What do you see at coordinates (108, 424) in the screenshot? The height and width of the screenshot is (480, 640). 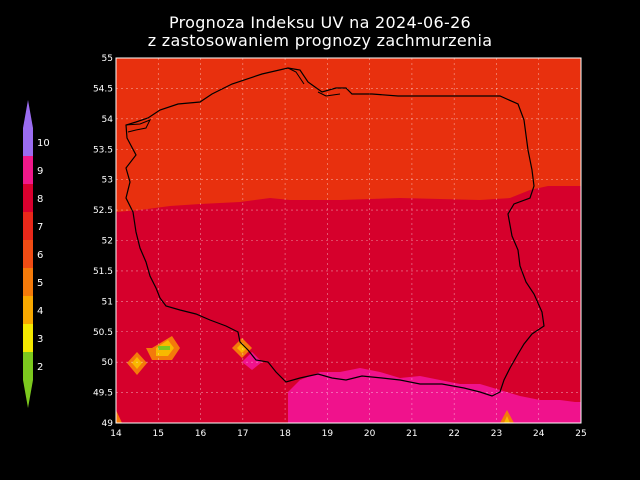 I see `y-tick-label: 49` at bounding box center [108, 424].